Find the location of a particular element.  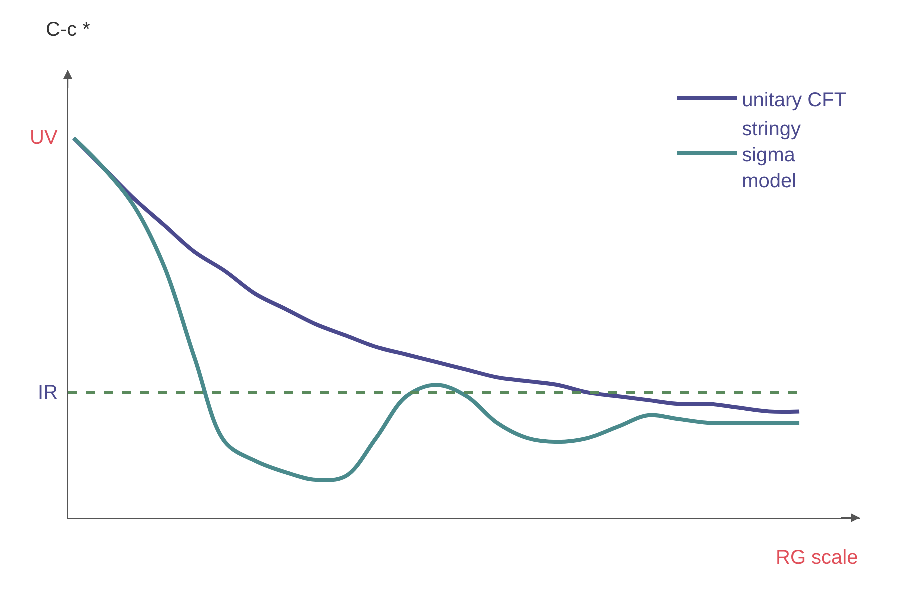

ref-line-label: IR is located at coordinates (48, 393).